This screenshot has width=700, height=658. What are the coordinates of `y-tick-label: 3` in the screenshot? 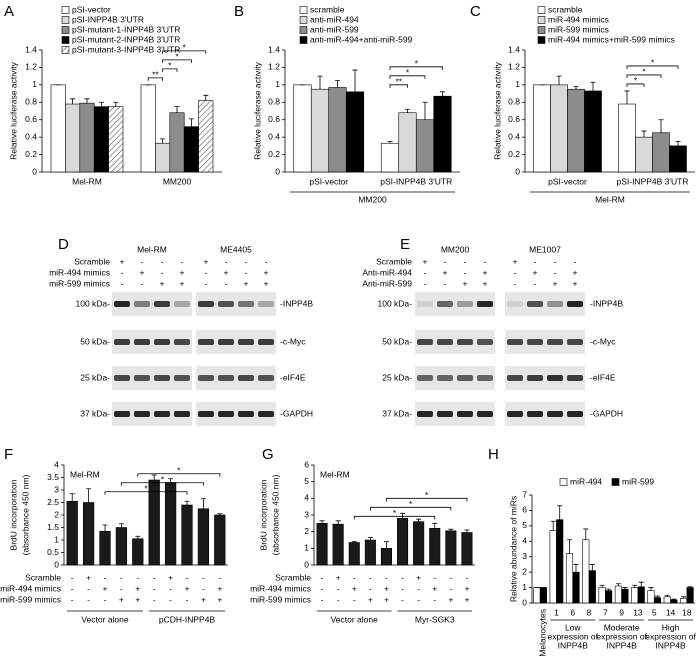 It's located at (524, 556).